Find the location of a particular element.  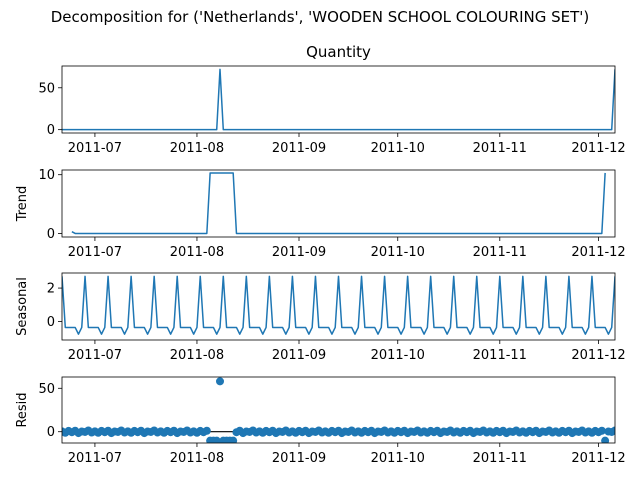

y-axis-label: Resid is located at coordinates (22, 409).